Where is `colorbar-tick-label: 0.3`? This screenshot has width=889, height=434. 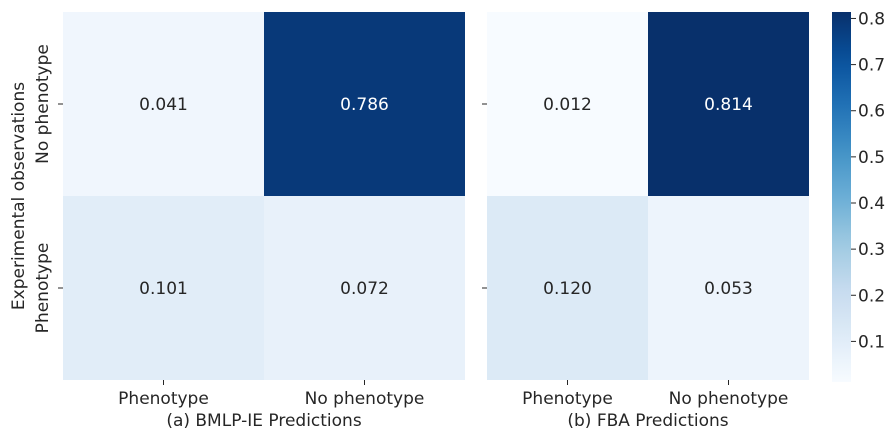
colorbar-tick-label: 0.3 is located at coordinates (871, 250).